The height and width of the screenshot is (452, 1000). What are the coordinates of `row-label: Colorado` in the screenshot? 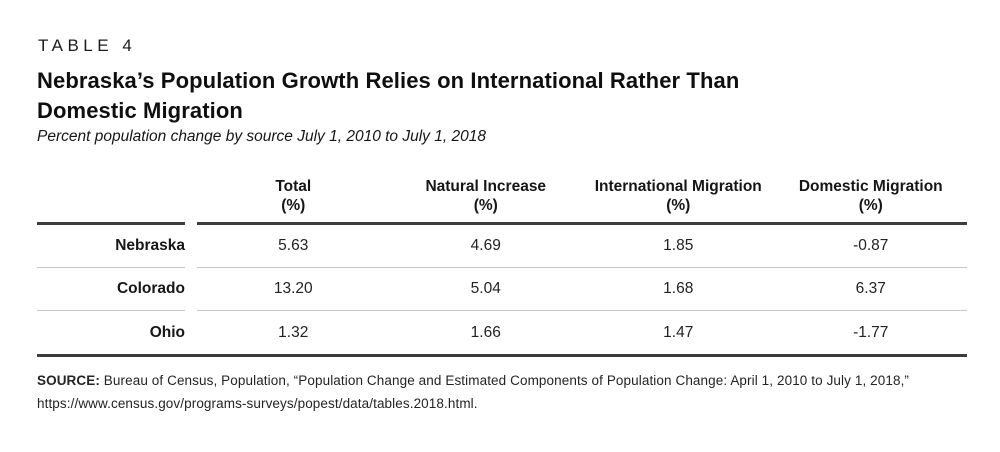 It's located at (111, 289).